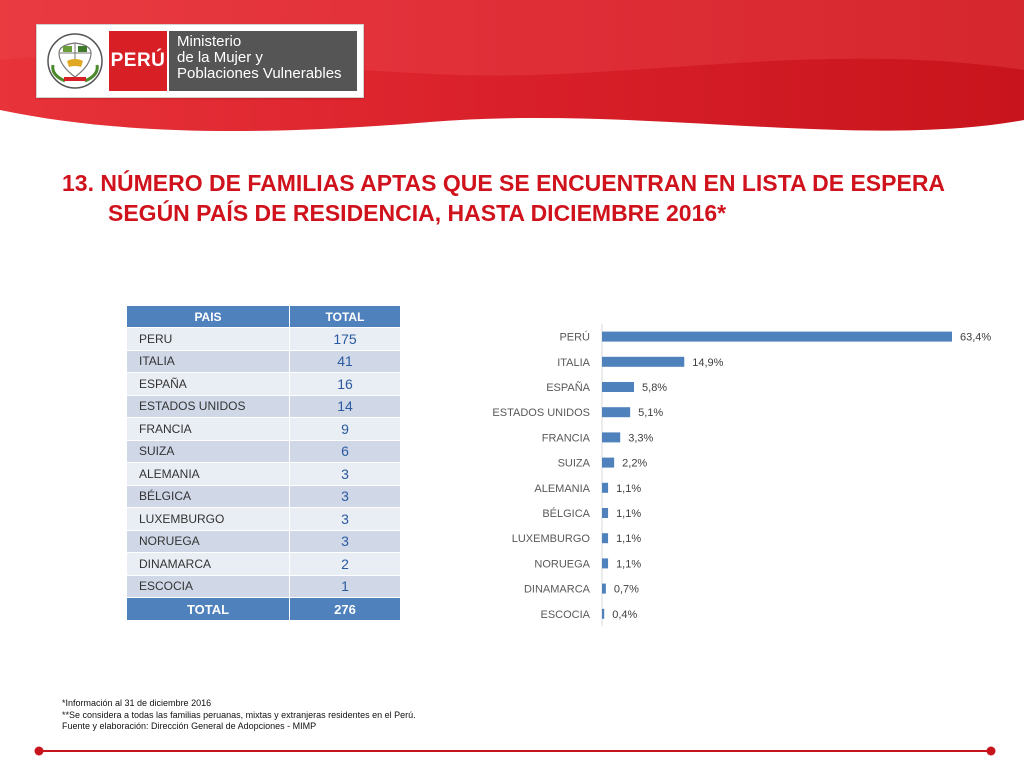 The height and width of the screenshot is (768, 1024). I want to click on data-label: 63,4%, so click(975, 338).